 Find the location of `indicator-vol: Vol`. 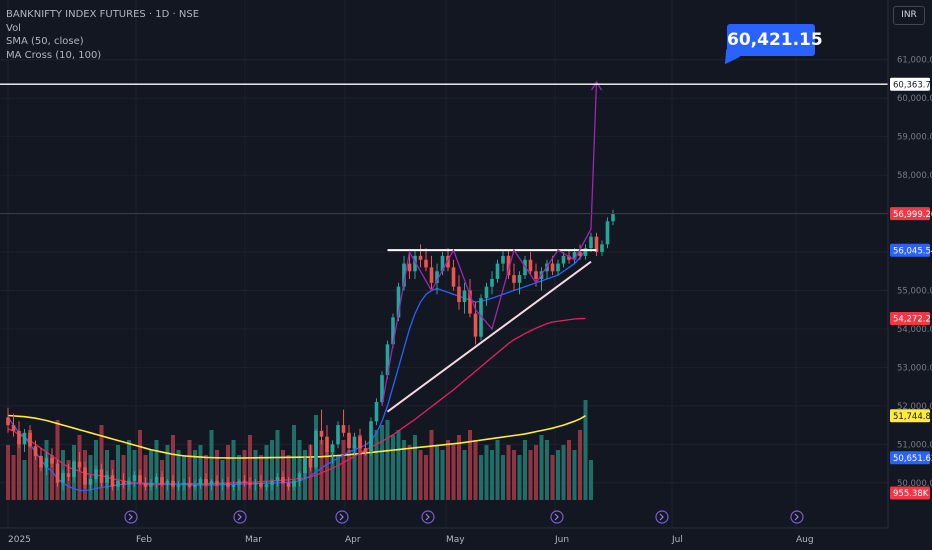

indicator-vol: Vol is located at coordinates (13, 28).